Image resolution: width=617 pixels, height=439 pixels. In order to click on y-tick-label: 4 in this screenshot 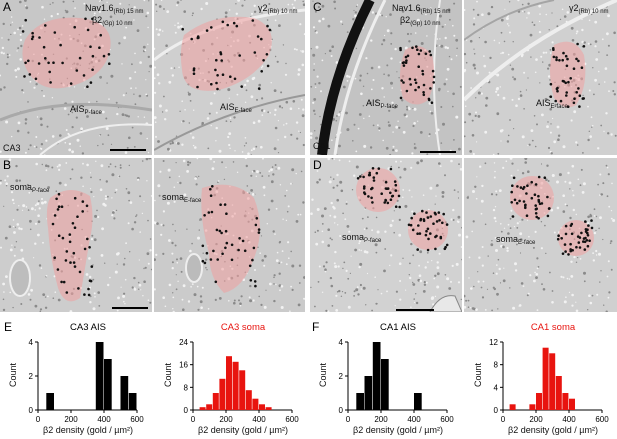, I will do `click(341, 342)`.